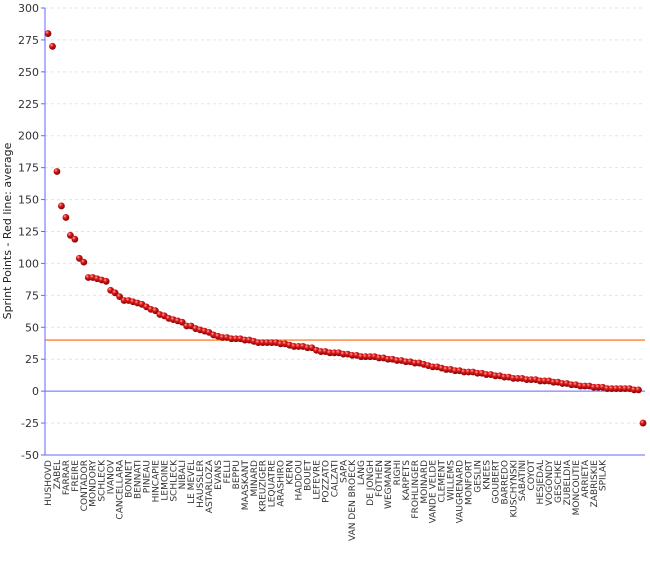 Image resolution: width=650 pixels, height=562 pixels. I want to click on x-category-label: SABATINI, so click(523, 480).